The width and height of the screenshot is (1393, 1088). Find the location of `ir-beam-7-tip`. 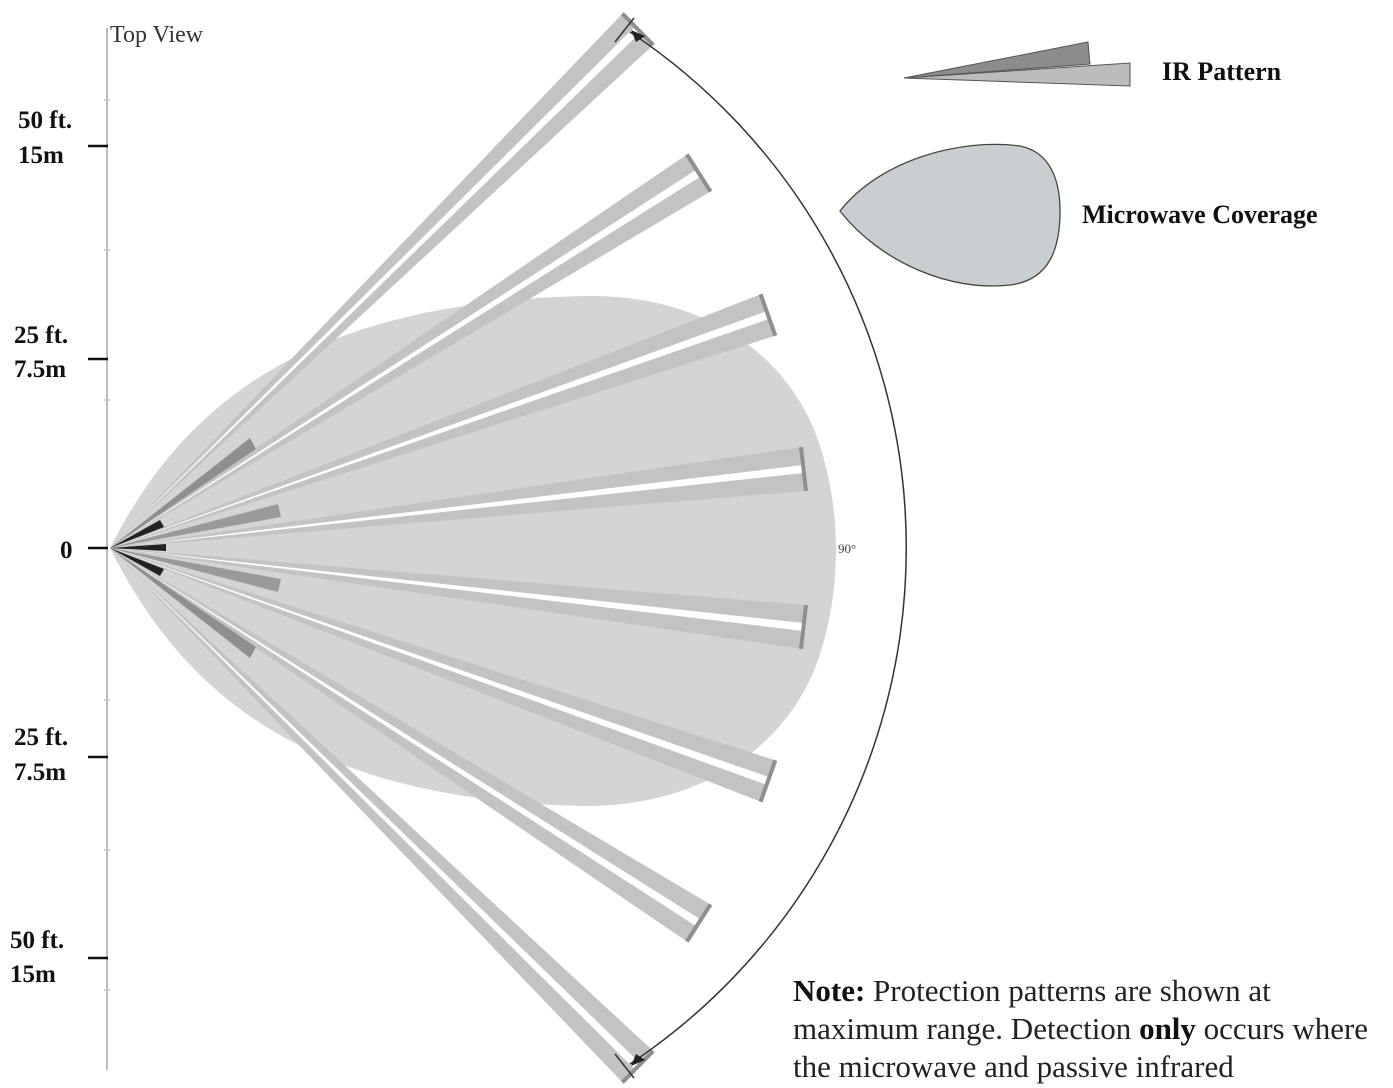

ir-beam-7-tip is located at coordinates (699, 923).